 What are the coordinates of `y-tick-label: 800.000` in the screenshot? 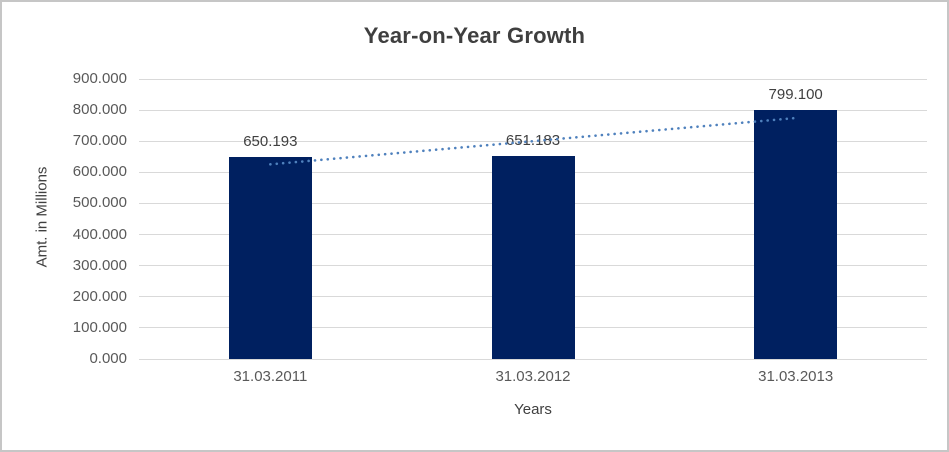 It's located at (99, 110).